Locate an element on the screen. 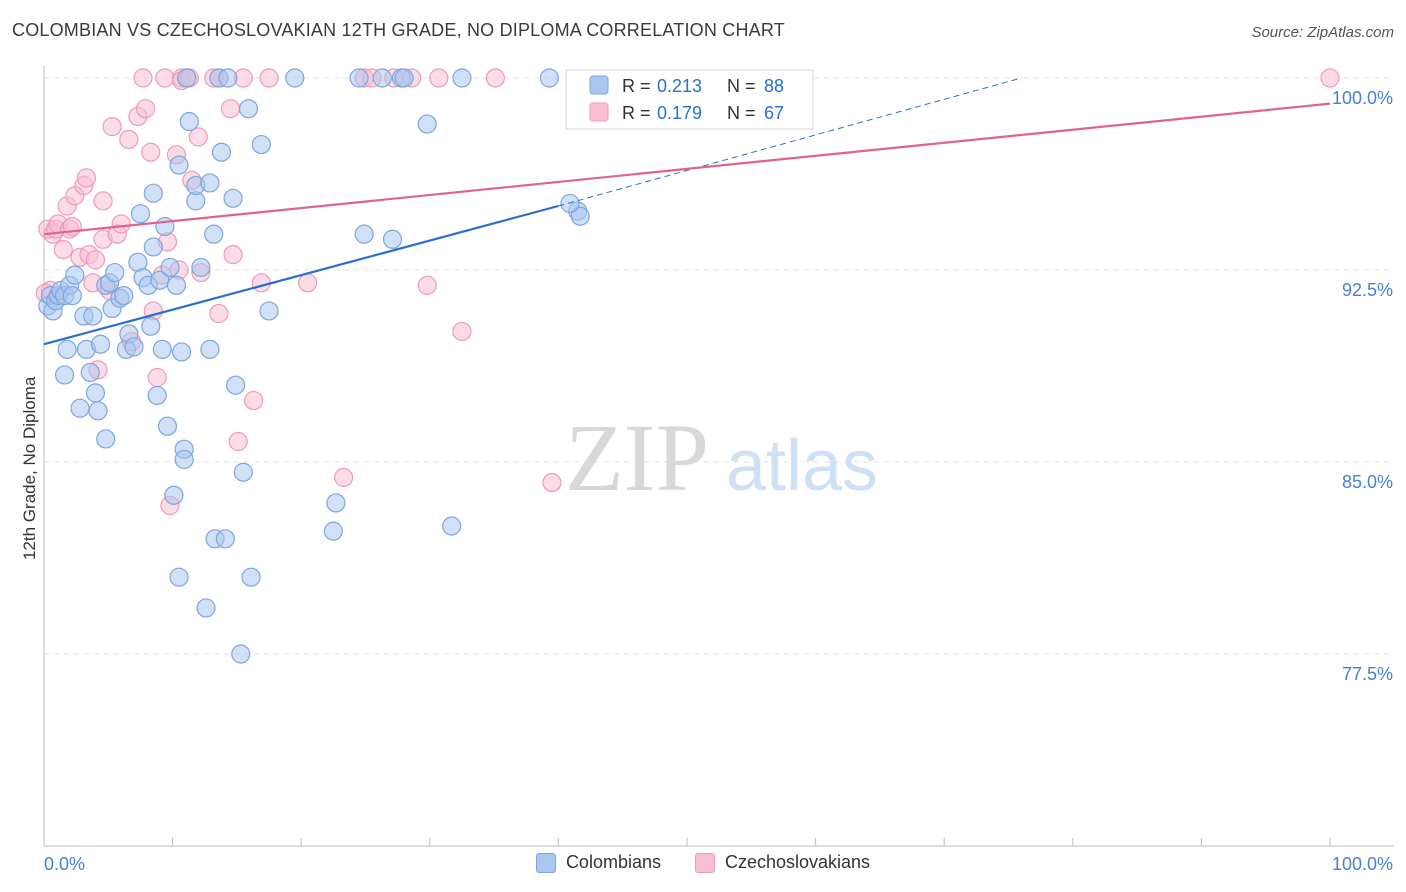 The height and width of the screenshot is (892, 1406). legend-r-label-0: R = is located at coordinates (636, 86).